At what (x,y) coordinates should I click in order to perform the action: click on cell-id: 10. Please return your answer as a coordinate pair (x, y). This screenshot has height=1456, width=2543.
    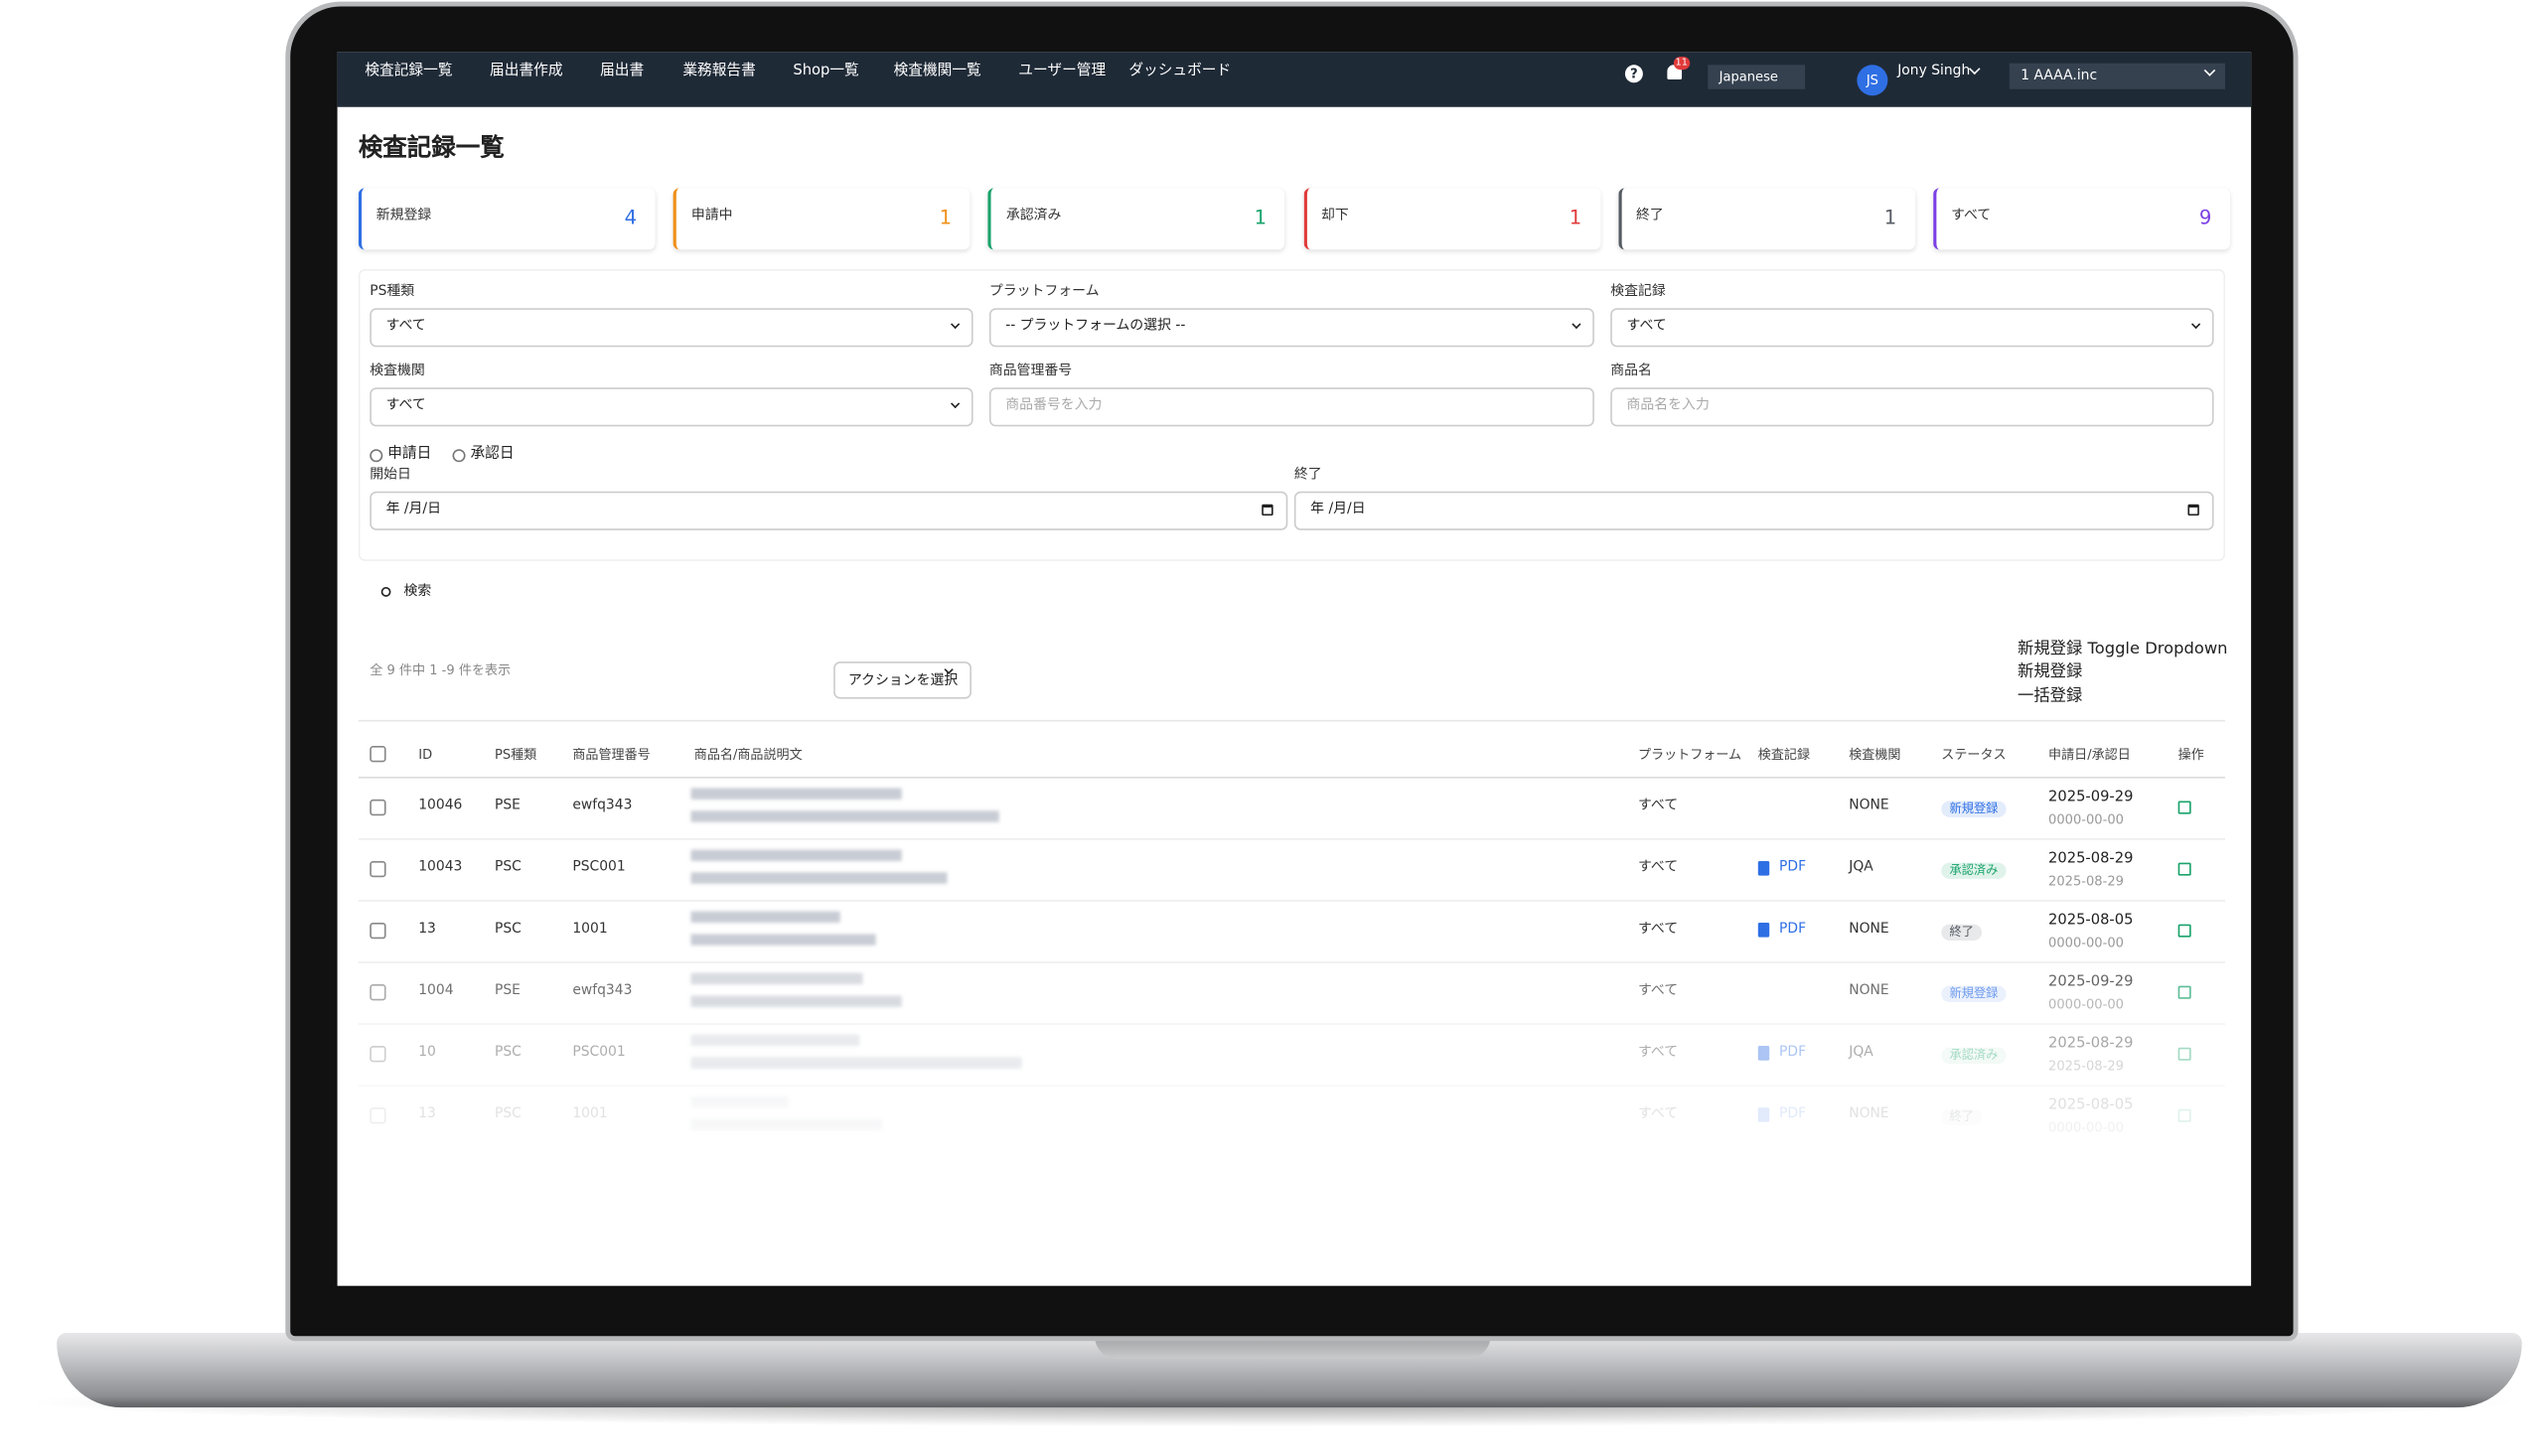
    Looking at the image, I should click on (427, 1053).